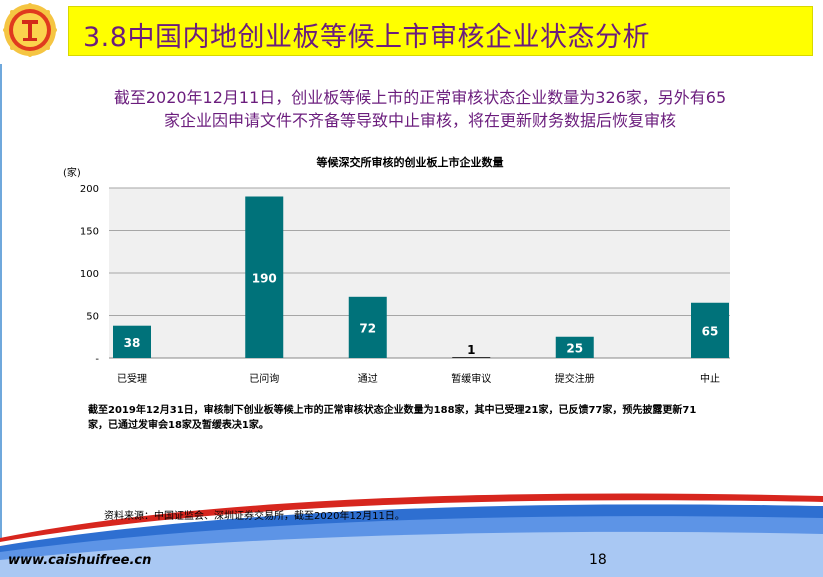  I want to click on x-category-label: 已问询, so click(264, 378).